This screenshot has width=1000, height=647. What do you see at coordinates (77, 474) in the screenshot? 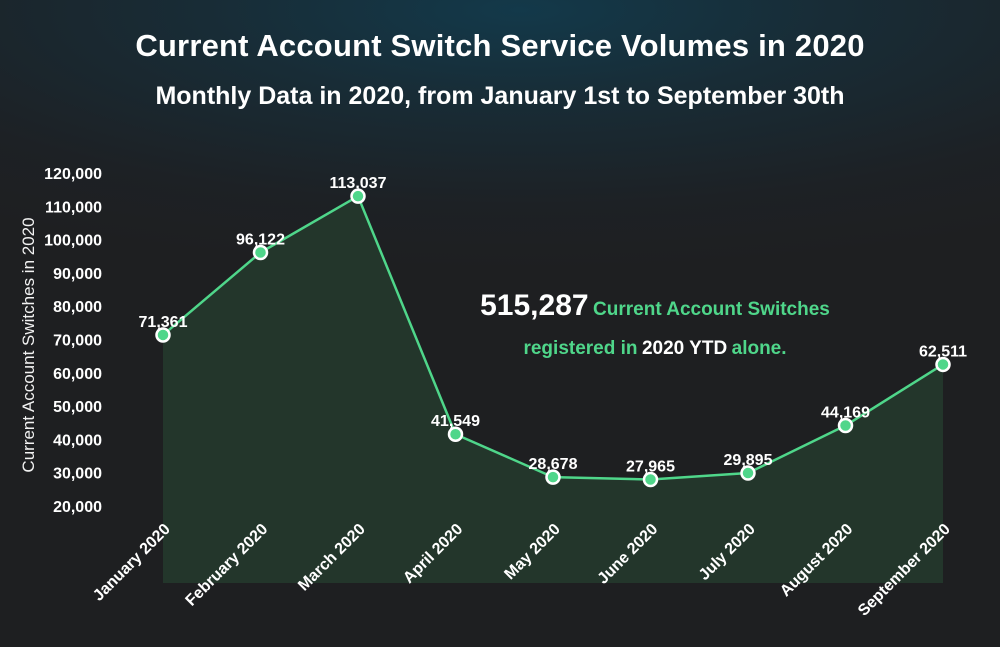
I see `y-tick-label: 30,000` at bounding box center [77, 474].